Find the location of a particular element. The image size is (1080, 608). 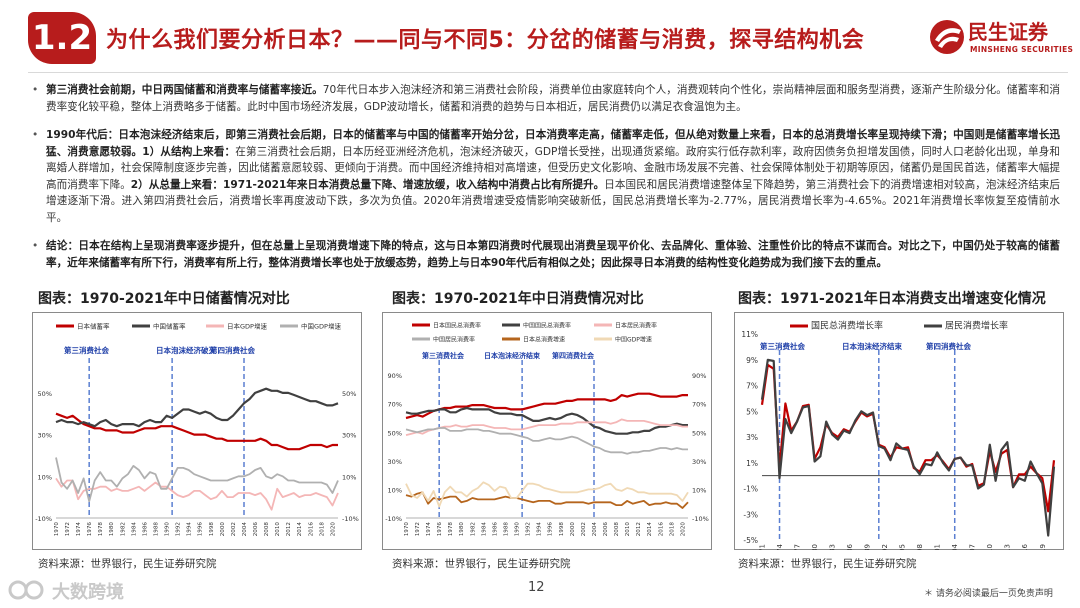

y-tick-label: 90% is located at coordinates (395, 376).